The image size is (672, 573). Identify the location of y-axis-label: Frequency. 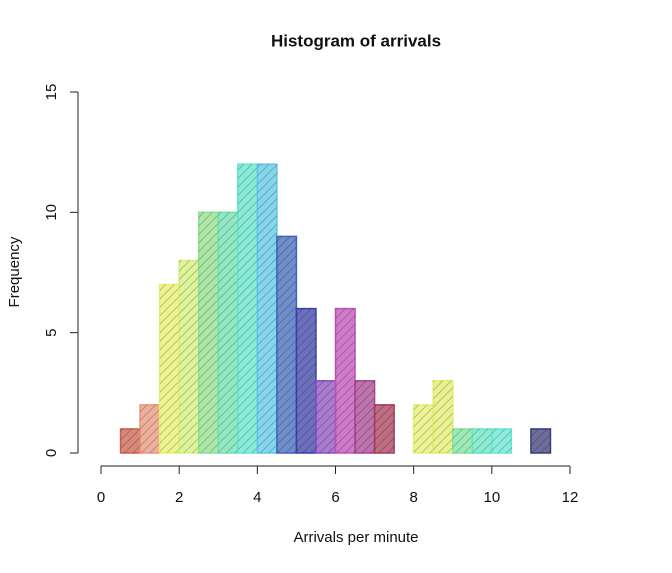
(14, 271).